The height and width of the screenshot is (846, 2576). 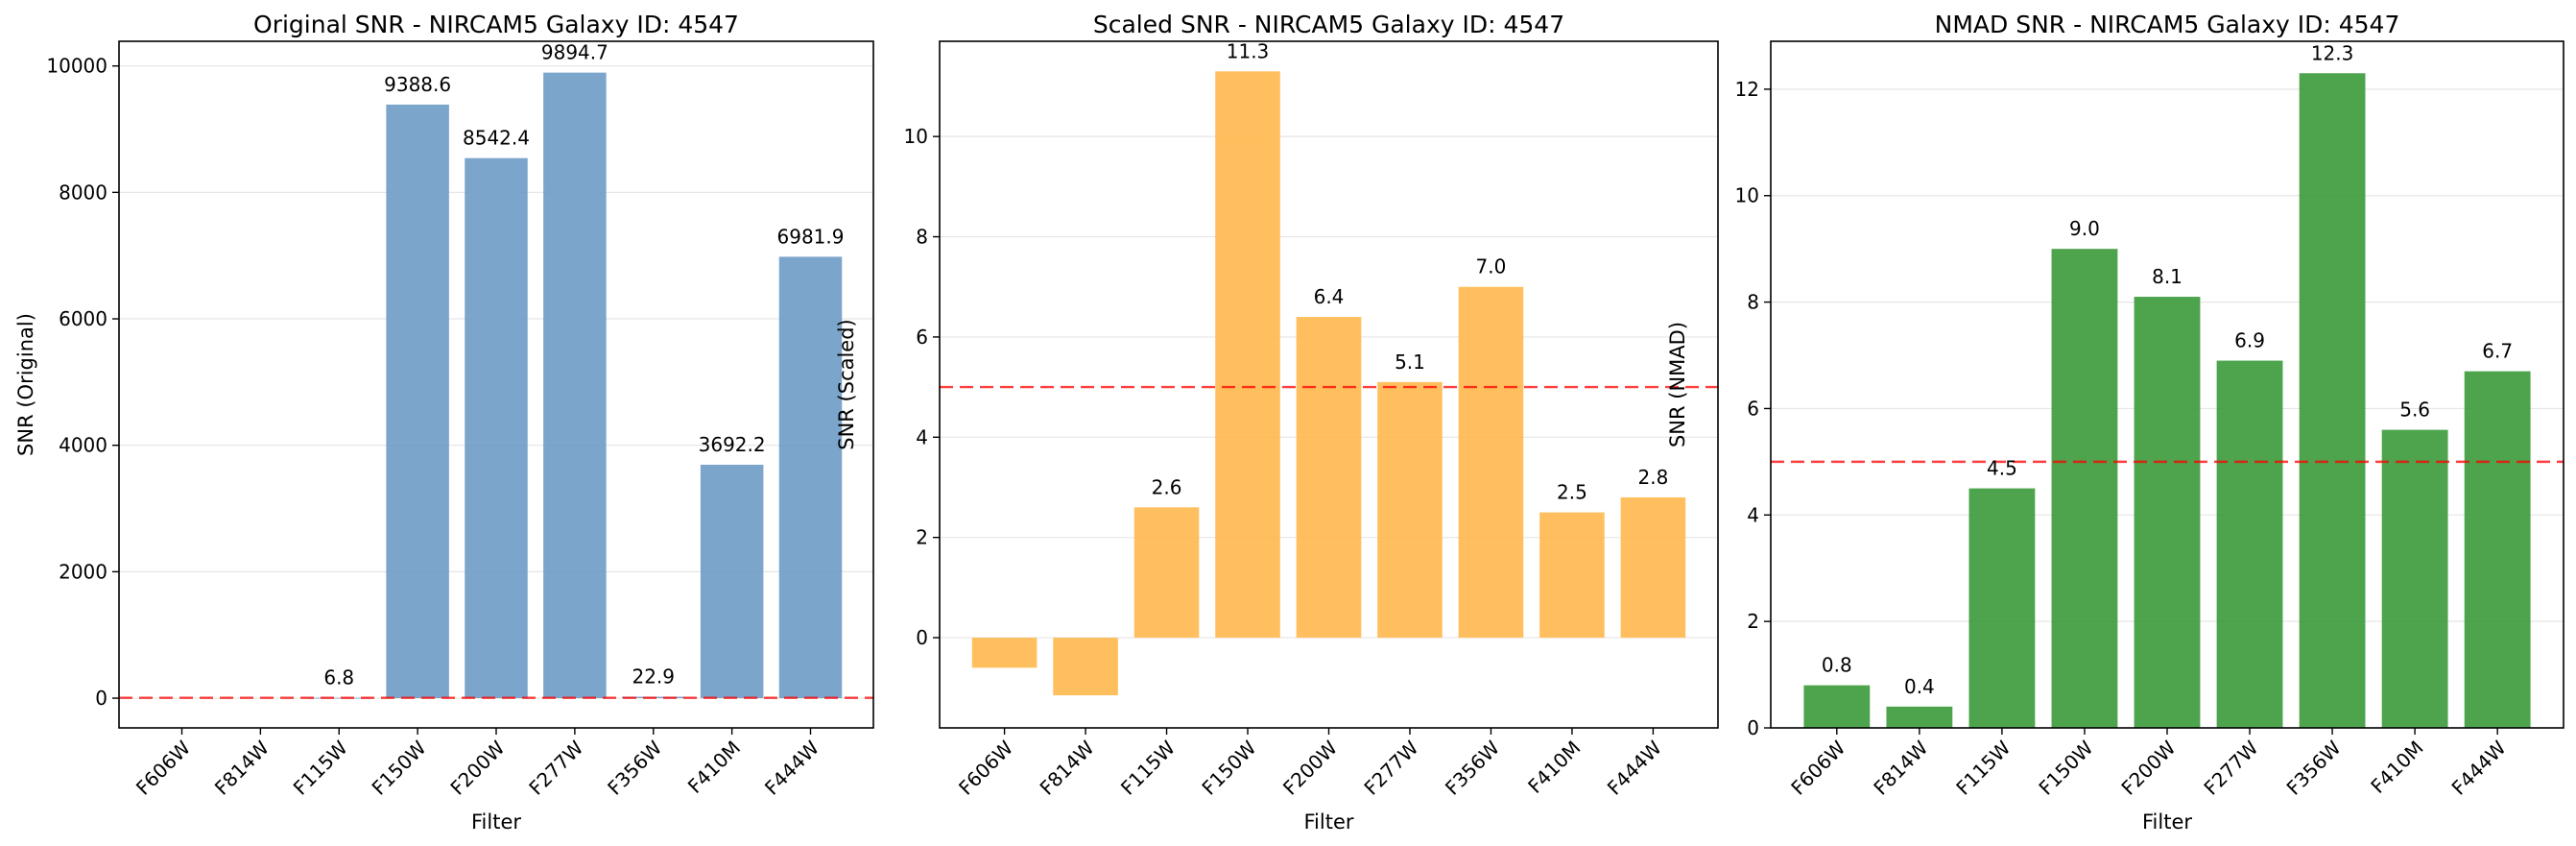 What do you see at coordinates (653, 677) in the screenshot?
I see `data-label: 22.9` at bounding box center [653, 677].